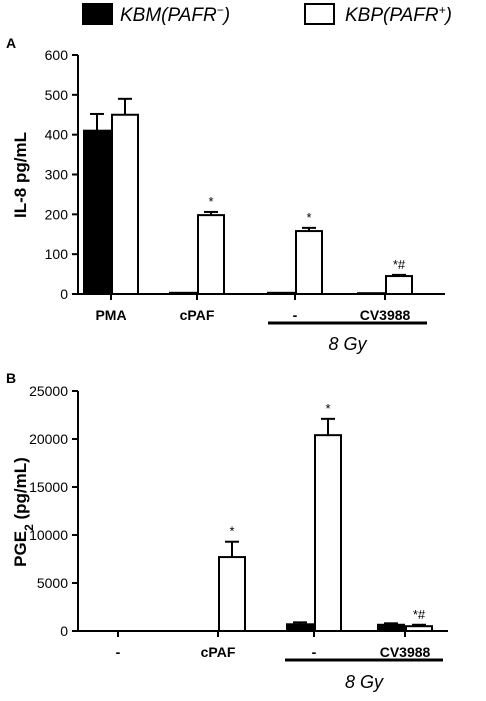  I want to click on panel-a-category-label: CV3988, so click(385, 315).